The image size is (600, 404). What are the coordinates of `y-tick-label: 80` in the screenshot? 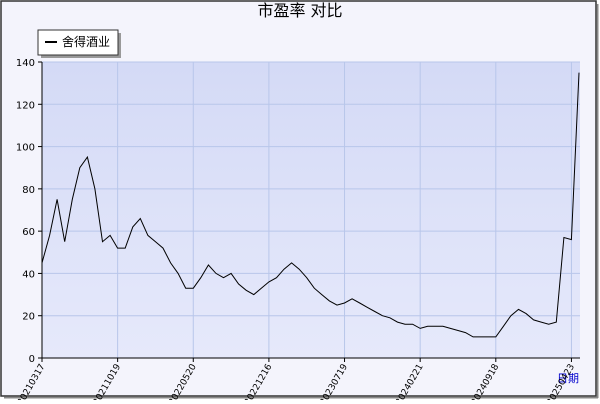 It's located at (28, 190).